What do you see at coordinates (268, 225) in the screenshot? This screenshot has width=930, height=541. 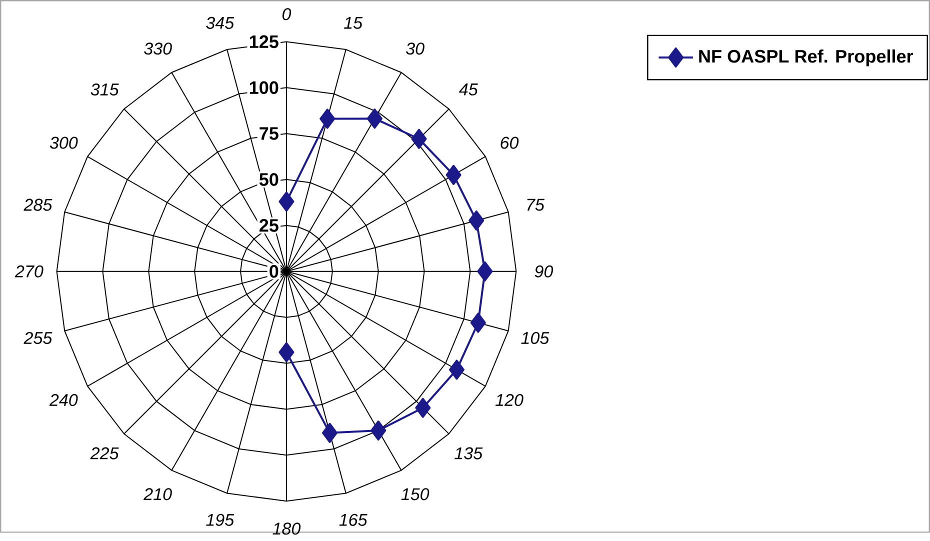 I see `y-tick-label: 25` at bounding box center [268, 225].